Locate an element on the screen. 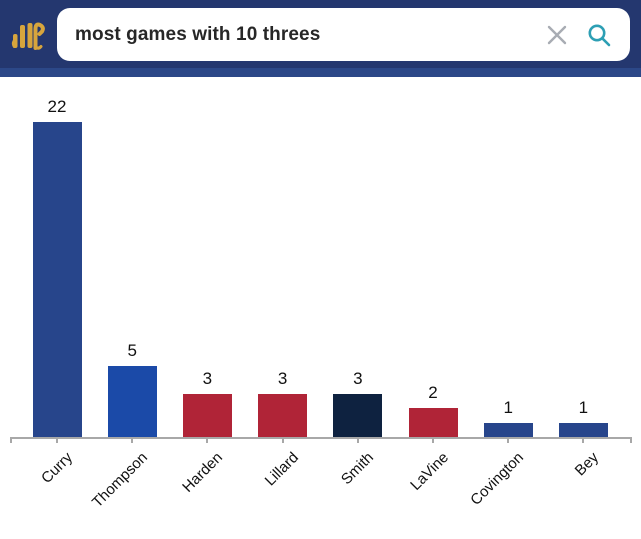  app-header: most games with 10 threes is located at coordinates (320, 38).